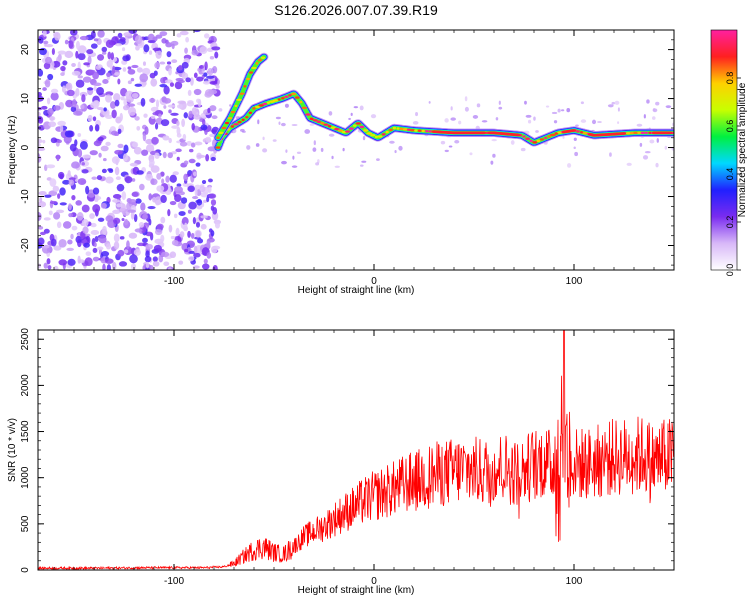  Describe the element at coordinates (25, 50) in the screenshot. I see `y-tick-label: 20` at that location.